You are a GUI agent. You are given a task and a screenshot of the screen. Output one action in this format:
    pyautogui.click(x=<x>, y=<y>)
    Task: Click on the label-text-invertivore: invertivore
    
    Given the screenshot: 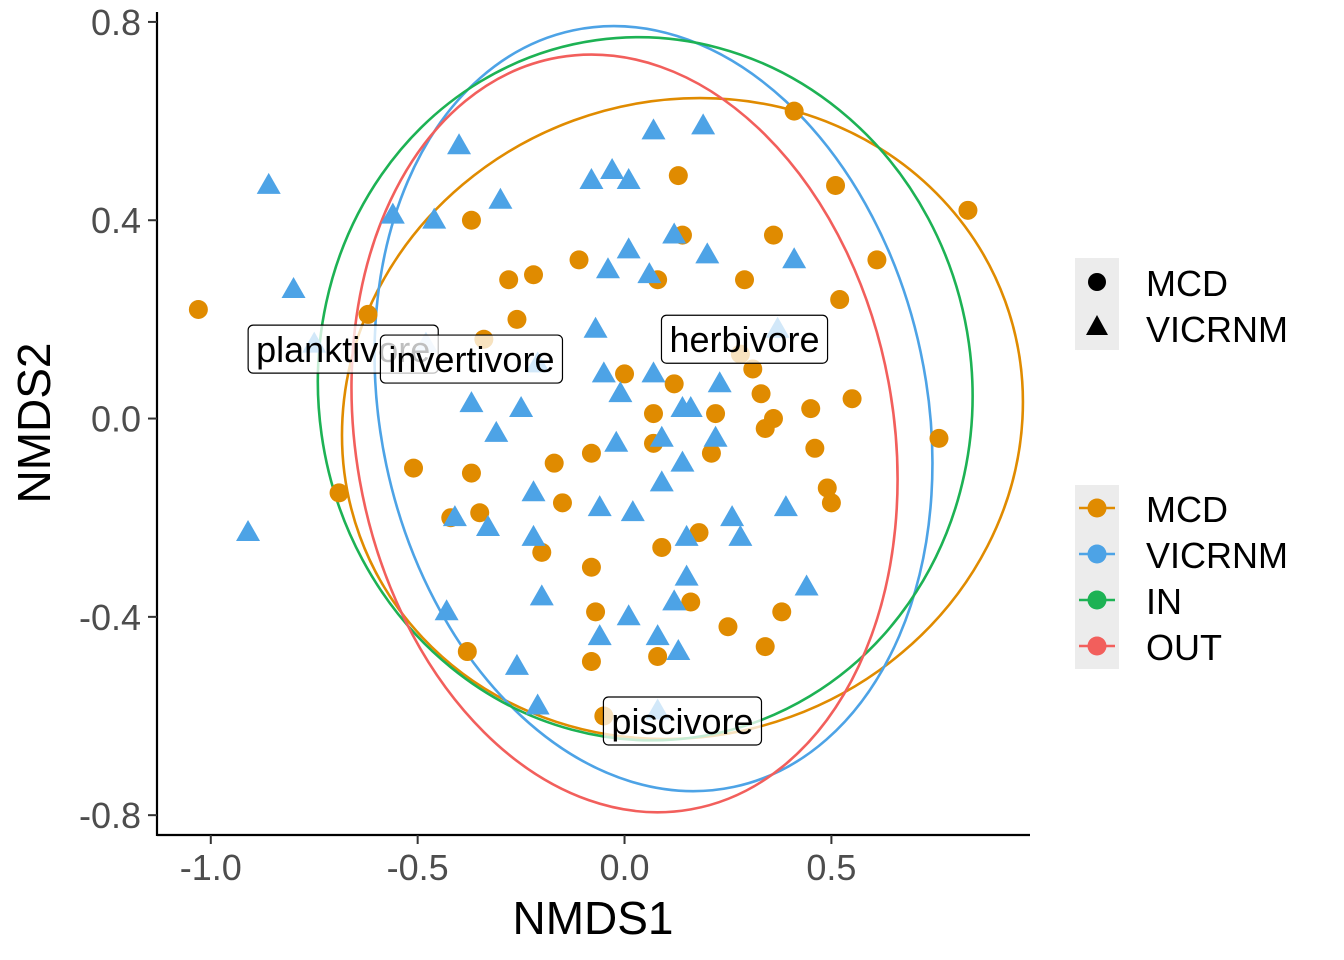 What is the action you would take?
    pyautogui.click(x=471, y=359)
    